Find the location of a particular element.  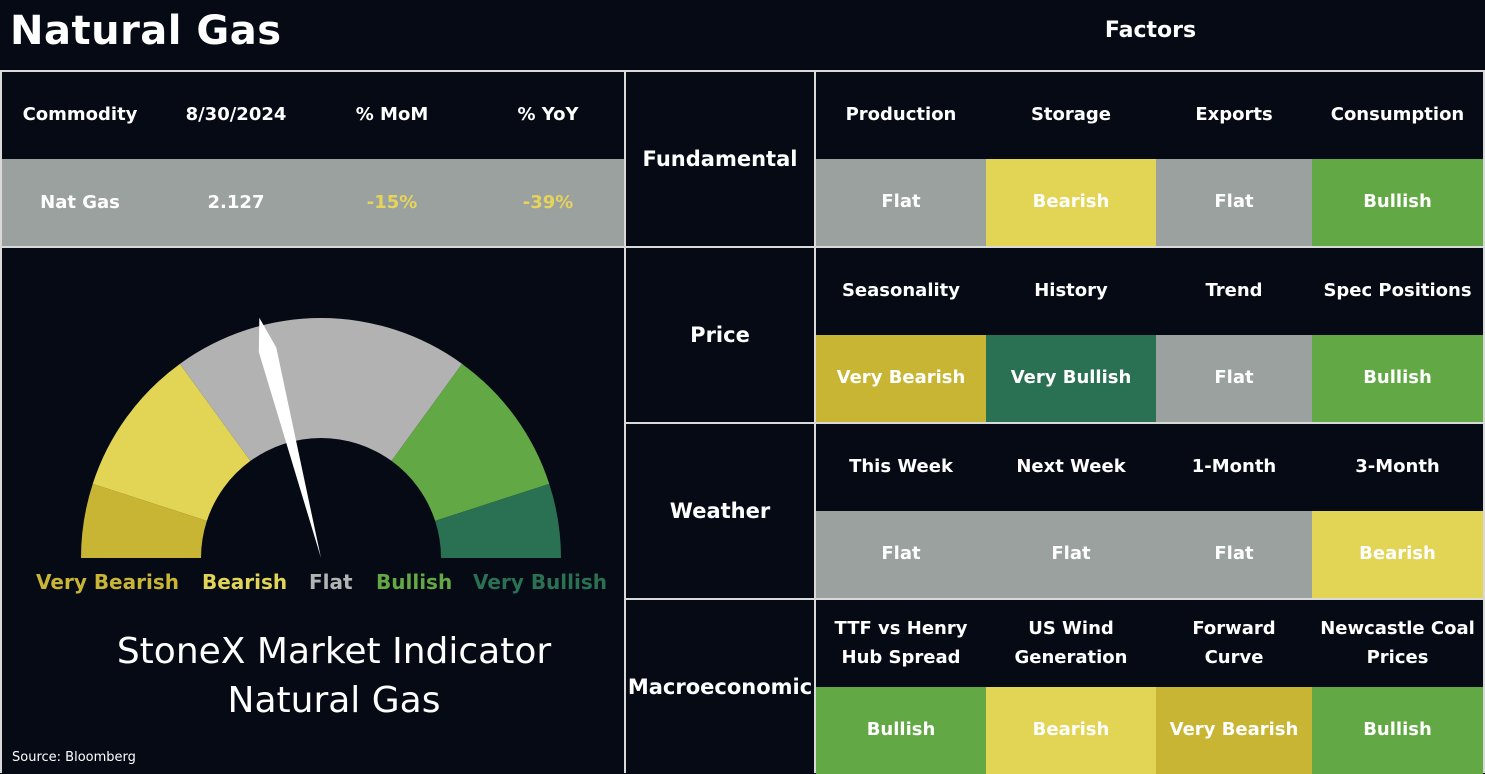

commodity-header-date: 8/30/2024 is located at coordinates (236, 114).